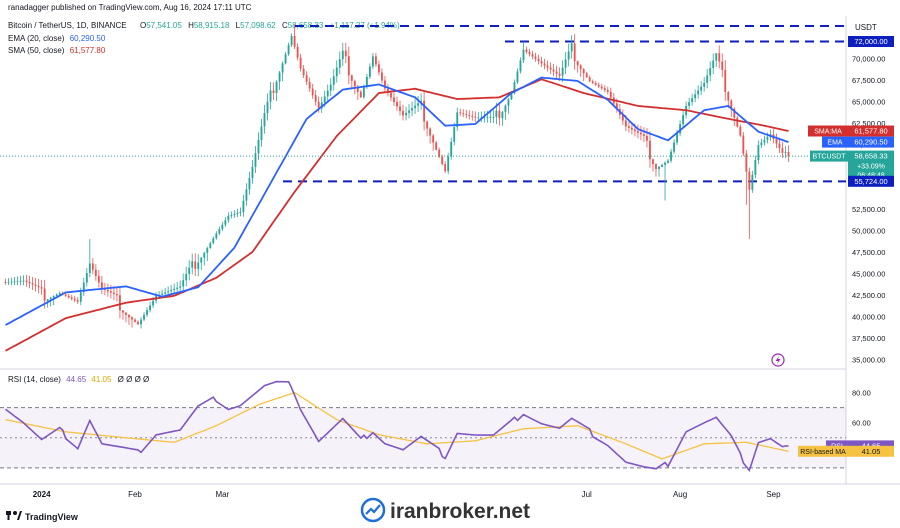 The width and height of the screenshot is (900, 528). What do you see at coordinates (14, 515) in the screenshot?
I see `tradingview-logo-icon` at bounding box center [14, 515].